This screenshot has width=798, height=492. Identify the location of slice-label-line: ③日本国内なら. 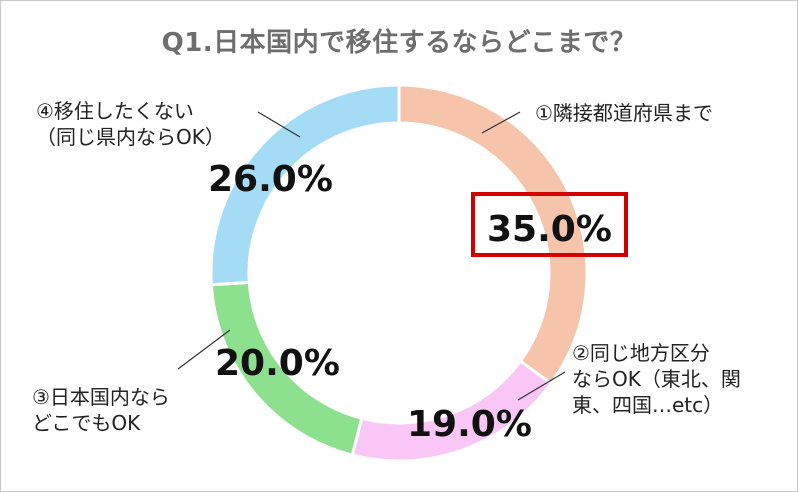
(101, 397).